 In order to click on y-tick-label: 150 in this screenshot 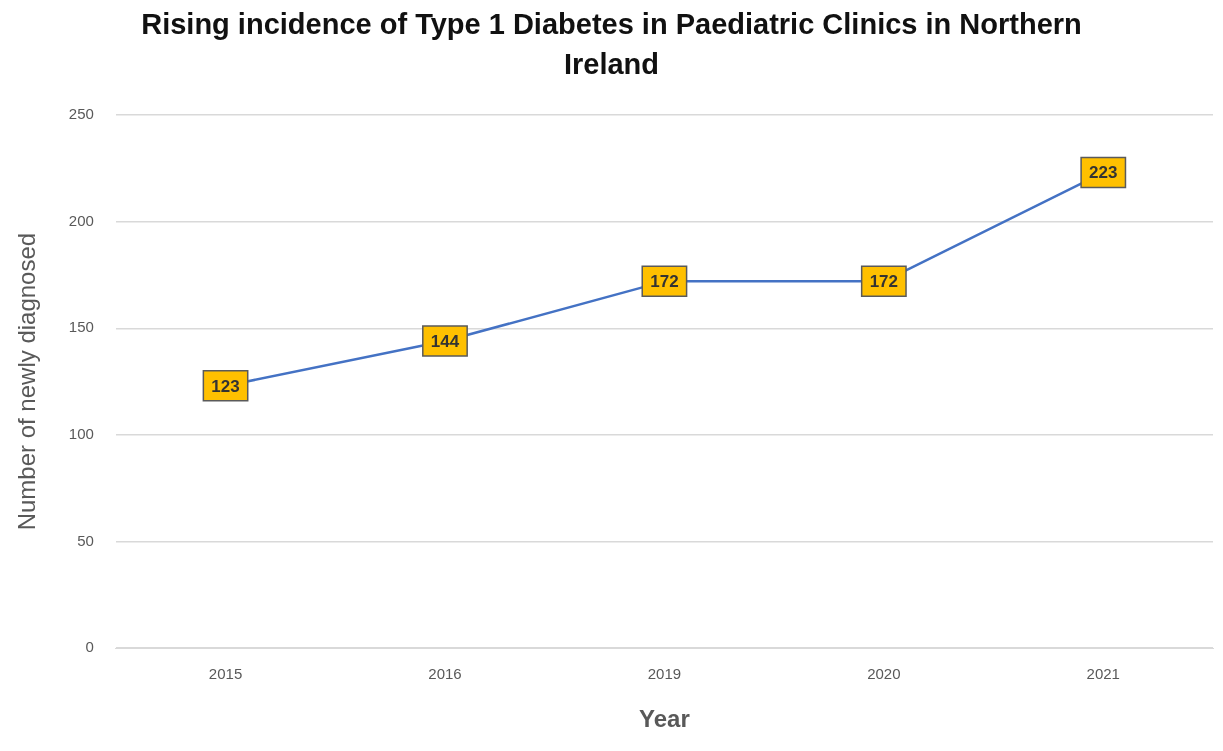, I will do `click(81, 327)`.